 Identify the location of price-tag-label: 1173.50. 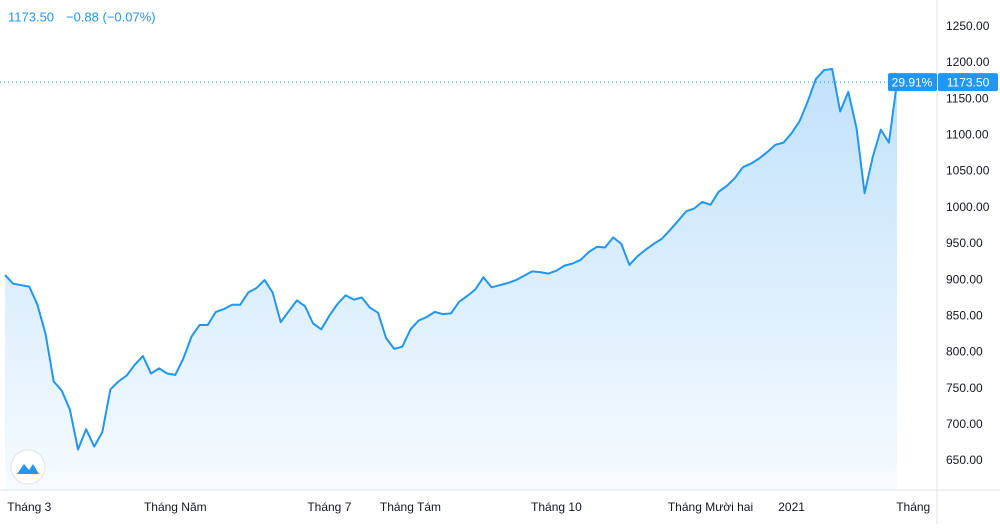
(968, 82).